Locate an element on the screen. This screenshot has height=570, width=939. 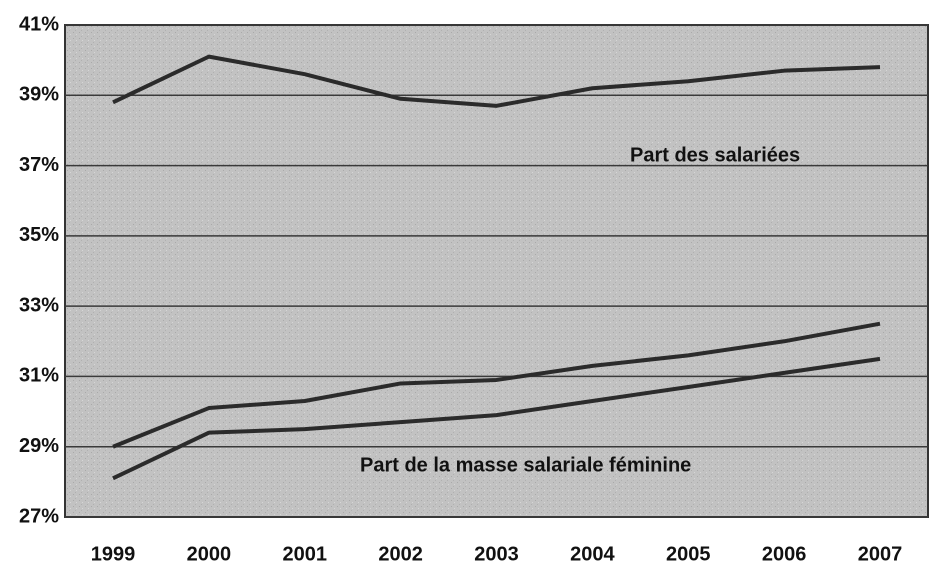
y-tick-label: 35% is located at coordinates (39, 235).